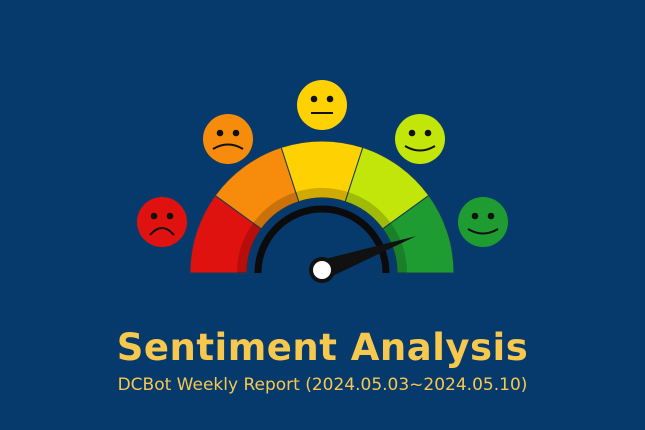 This screenshot has width=645, height=430. What do you see at coordinates (322, 347) in the screenshot?
I see `page-title: Sentiment Analysis` at bounding box center [322, 347].